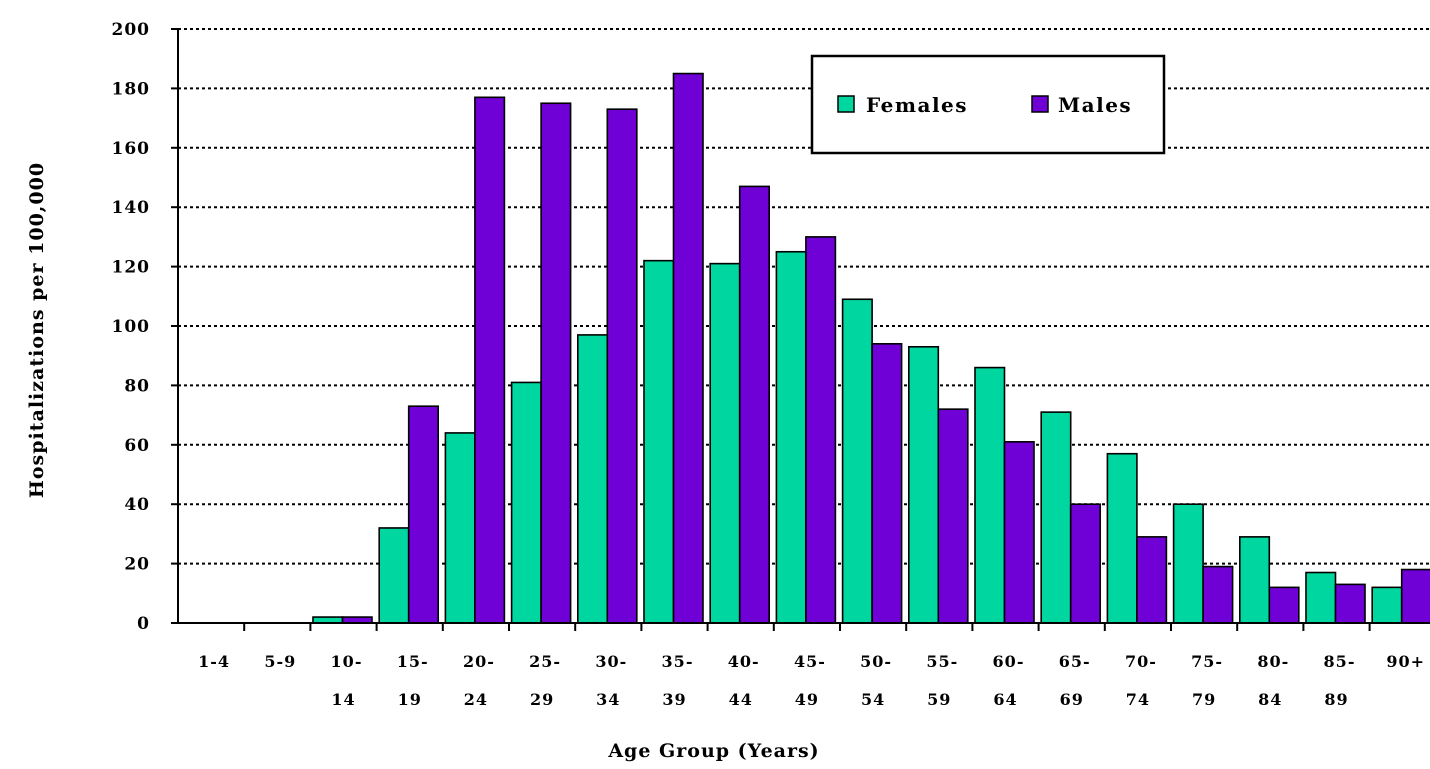 The width and height of the screenshot is (1430, 769). I want to click on x-tick-label-line2: 39, so click(674, 699).